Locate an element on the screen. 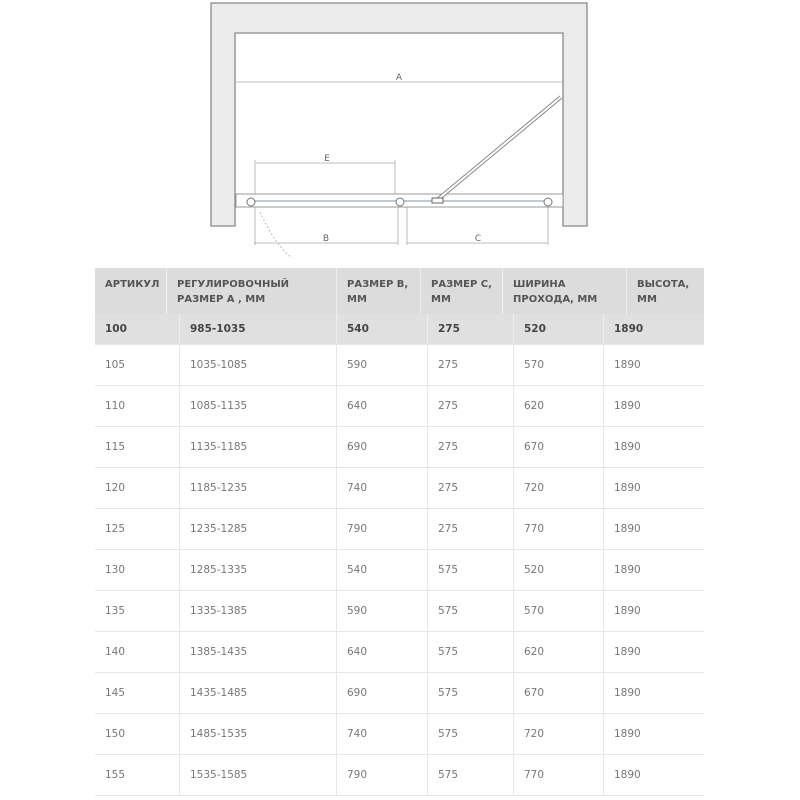 This screenshot has height=800, width=800. table-row: 140 1385-1435 640 575 620 1890 is located at coordinates (399, 652).